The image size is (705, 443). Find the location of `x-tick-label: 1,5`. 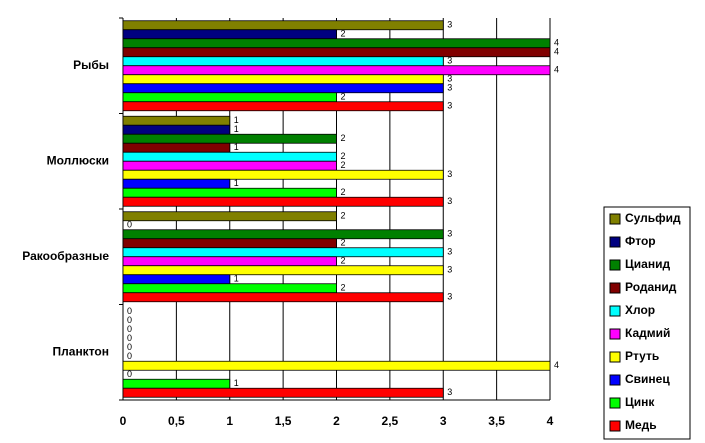

x-tick-label: 1,5 is located at coordinates (283, 421).